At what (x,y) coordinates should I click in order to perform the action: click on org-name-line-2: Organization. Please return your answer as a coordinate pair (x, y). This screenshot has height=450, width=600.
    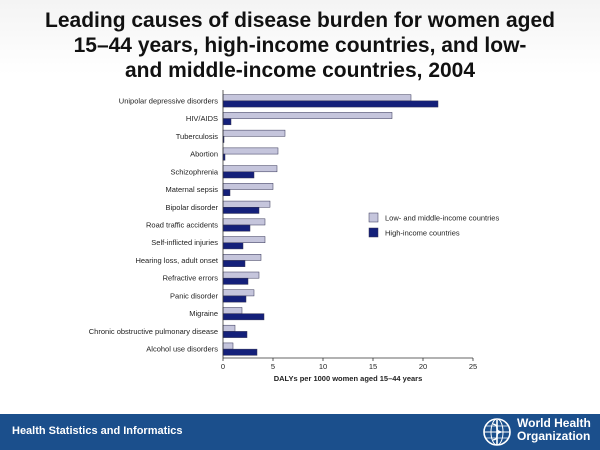
    Looking at the image, I should click on (554, 436).